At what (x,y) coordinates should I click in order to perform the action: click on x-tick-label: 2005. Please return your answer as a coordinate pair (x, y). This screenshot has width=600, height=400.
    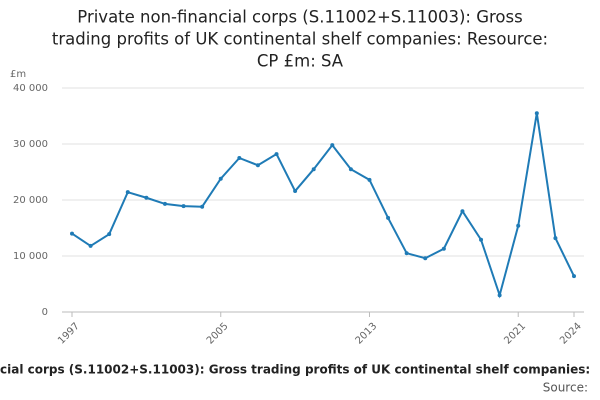
    Looking at the image, I should click on (218, 334).